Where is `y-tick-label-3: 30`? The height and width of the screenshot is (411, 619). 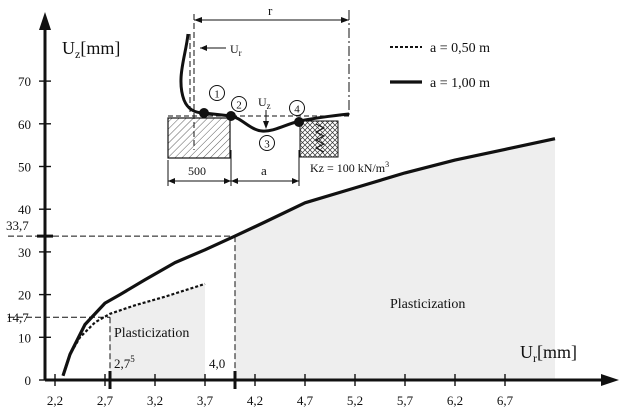 y-tick-label-3: 30 is located at coordinates (24, 252).